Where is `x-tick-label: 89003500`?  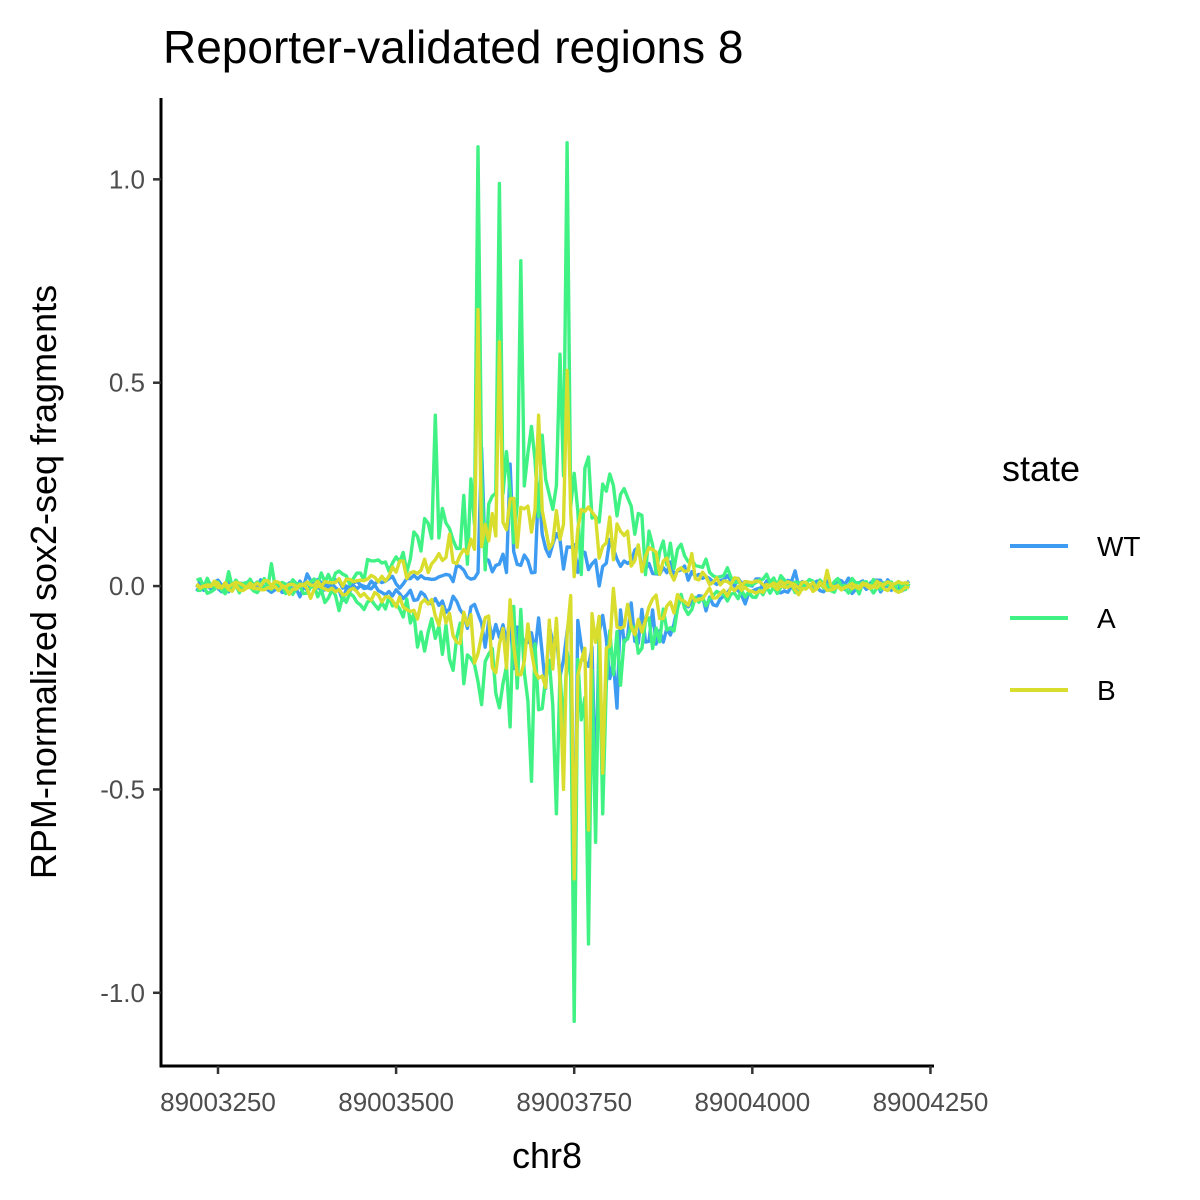
x-tick-label: 89003500 is located at coordinates (396, 1102).